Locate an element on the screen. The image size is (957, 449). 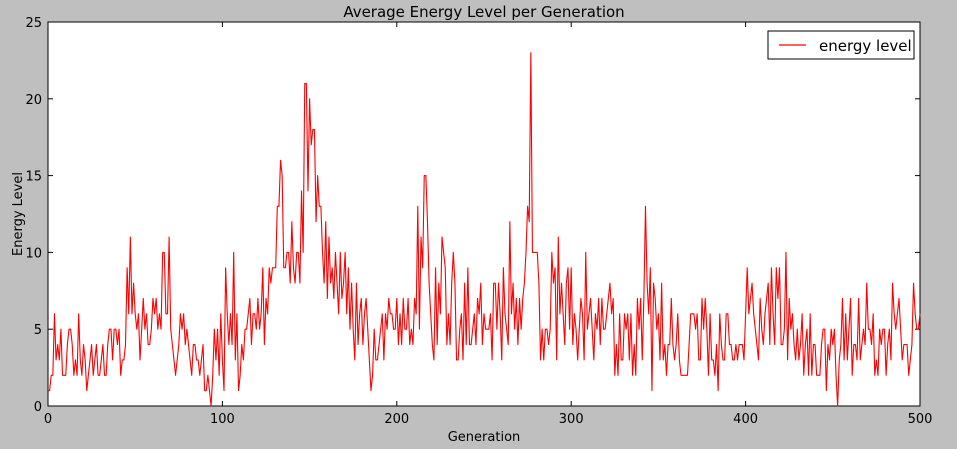
y-tick-label: 15 is located at coordinates (33, 177).